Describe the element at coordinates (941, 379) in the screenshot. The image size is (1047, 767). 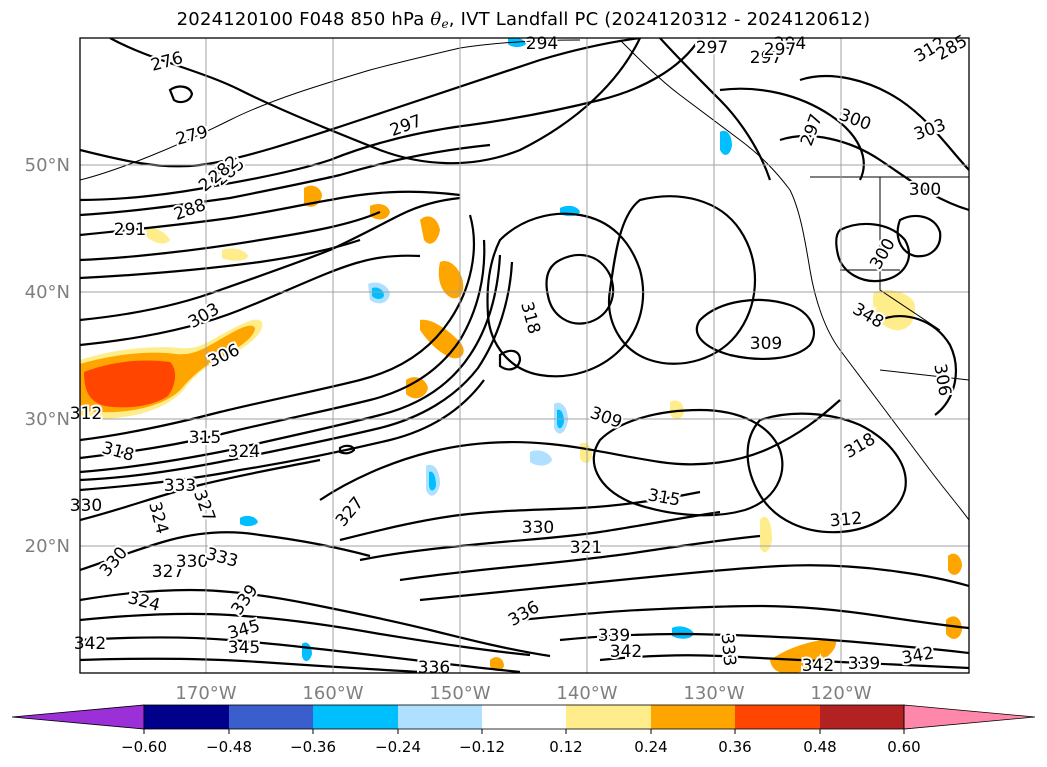
I see `contour-label: 306` at that location.